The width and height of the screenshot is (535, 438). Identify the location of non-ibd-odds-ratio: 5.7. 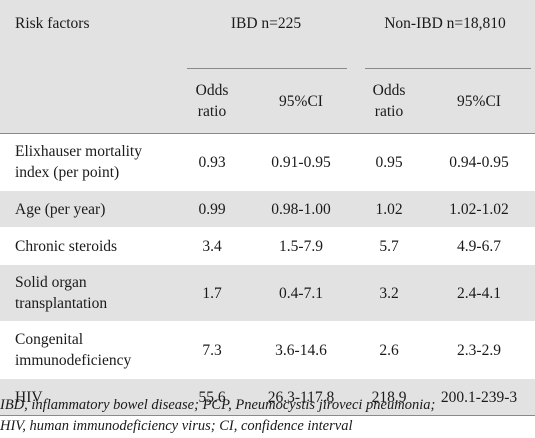
(389, 246).